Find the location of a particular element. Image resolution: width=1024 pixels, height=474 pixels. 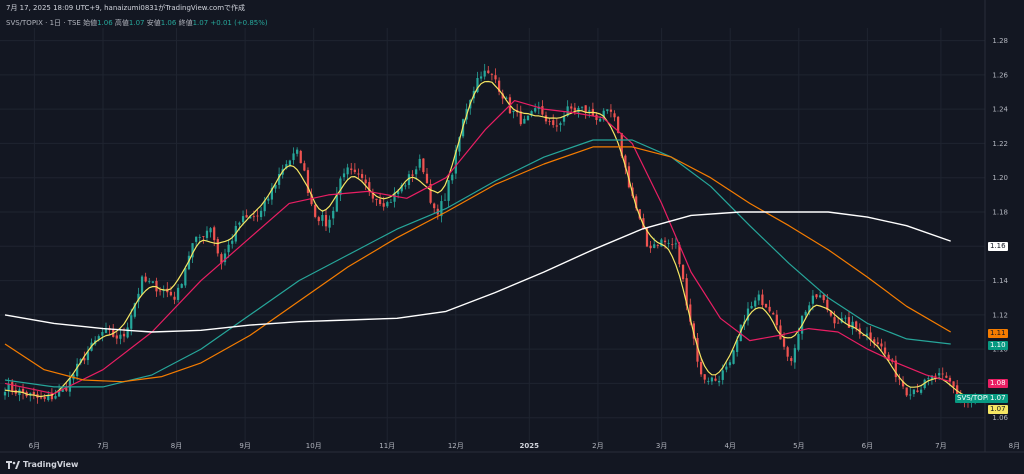

price-tag-1-16: 1.16 is located at coordinates (998, 246).